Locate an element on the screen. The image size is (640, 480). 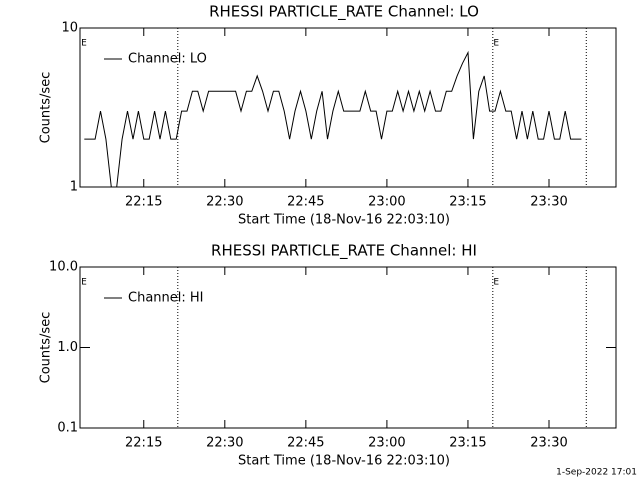
chart-title: RHESSI PARTICLE_RATE Channel: LO is located at coordinates (344, 12).